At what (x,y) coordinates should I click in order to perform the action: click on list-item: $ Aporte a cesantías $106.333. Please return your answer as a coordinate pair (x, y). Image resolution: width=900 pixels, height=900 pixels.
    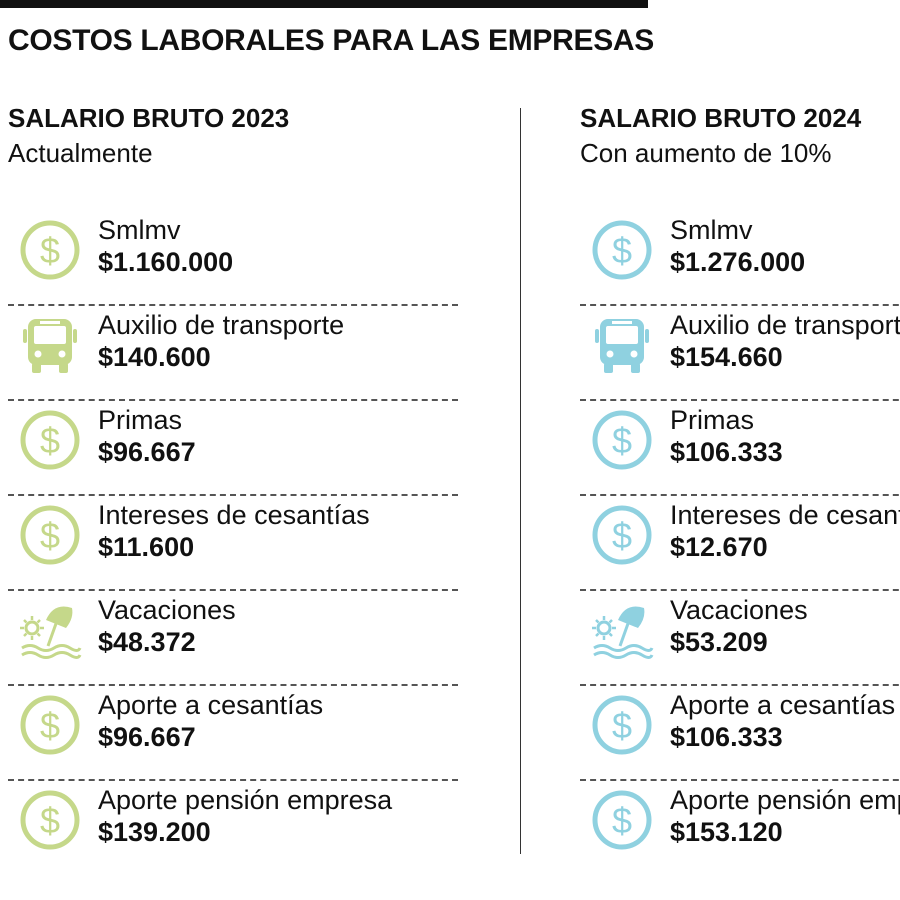
    Looking at the image, I should click on (740, 734).